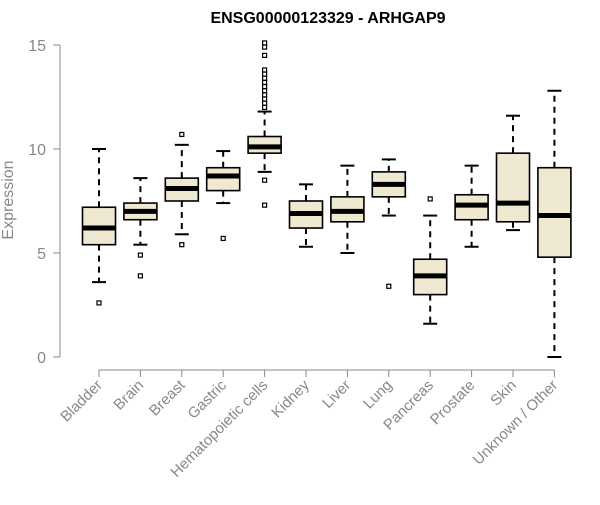 Image resolution: width=600 pixels, height=505 pixels. What do you see at coordinates (8, 199) in the screenshot?
I see `y-axis-label: Expression` at bounding box center [8, 199].